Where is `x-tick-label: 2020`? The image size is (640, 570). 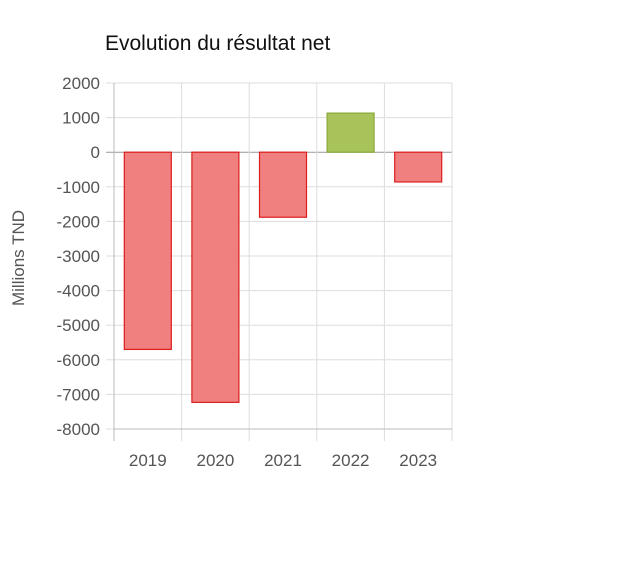
x-tick-label: 2020 is located at coordinates (215, 460).